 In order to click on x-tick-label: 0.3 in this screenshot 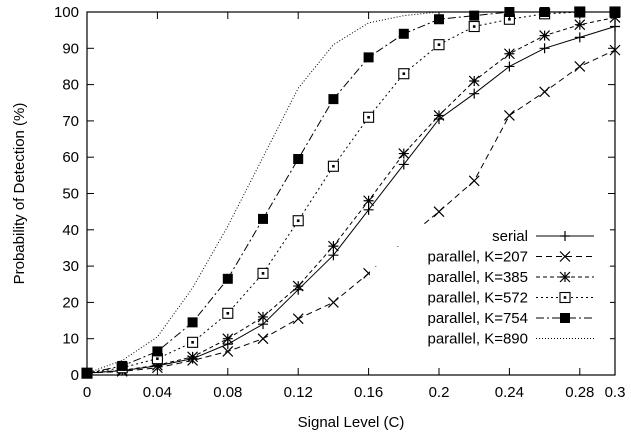, I will do `click(615, 392)`.